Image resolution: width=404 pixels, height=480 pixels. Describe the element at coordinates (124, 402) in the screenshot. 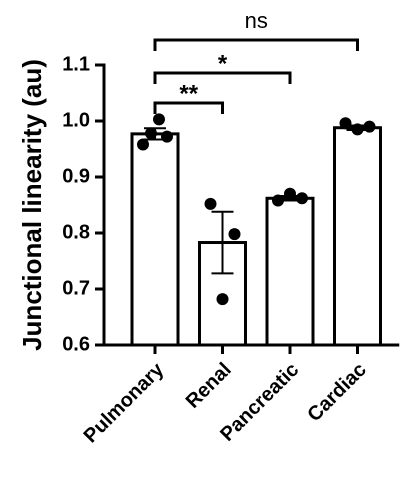

I see `x-tick-label: Pulmonary` at that location.